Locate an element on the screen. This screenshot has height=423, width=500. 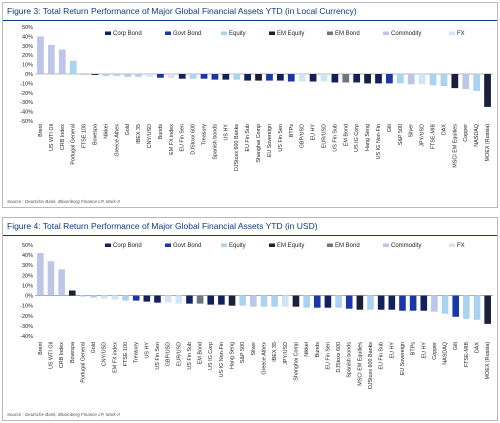
x-tick-label: EU HY is located at coordinates (314, 132).